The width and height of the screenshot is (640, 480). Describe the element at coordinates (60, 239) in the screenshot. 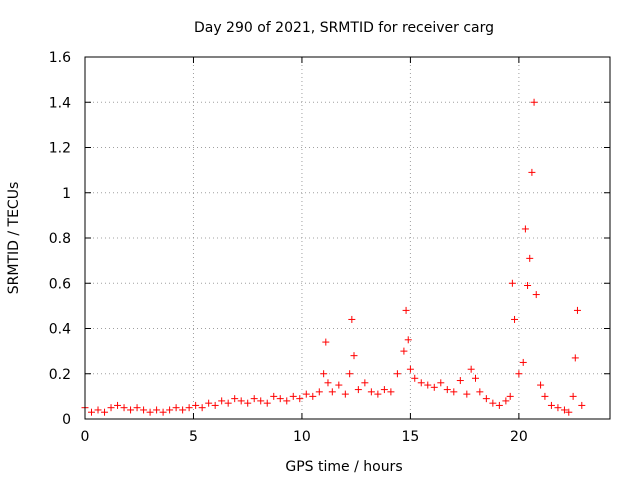

I see `y-tick-label: 0.8` at that location.